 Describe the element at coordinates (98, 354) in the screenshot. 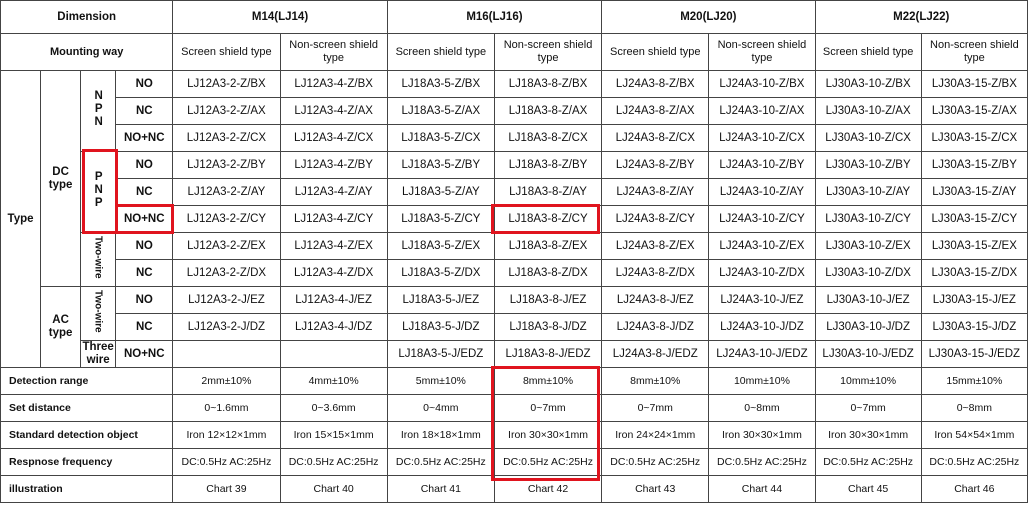

I see `output-type: Three wire` at that location.